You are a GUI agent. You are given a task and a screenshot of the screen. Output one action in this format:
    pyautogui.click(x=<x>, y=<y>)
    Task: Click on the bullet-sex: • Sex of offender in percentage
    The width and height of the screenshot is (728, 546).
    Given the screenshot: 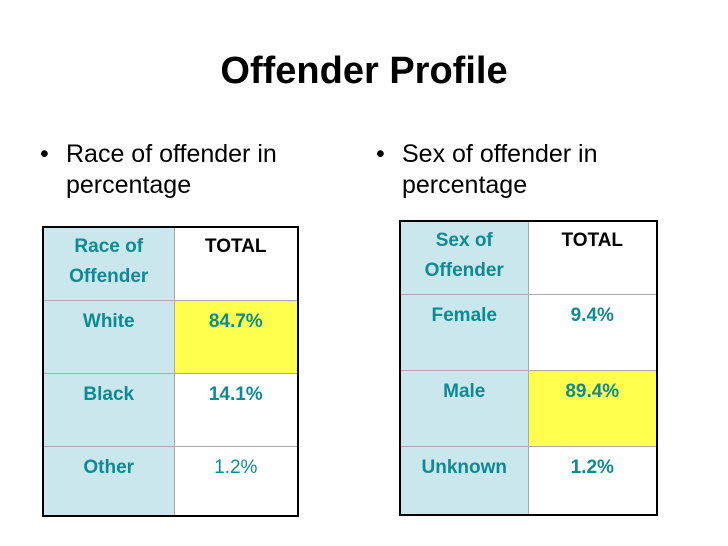 What is the action you would take?
    pyautogui.click(x=522, y=170)
    